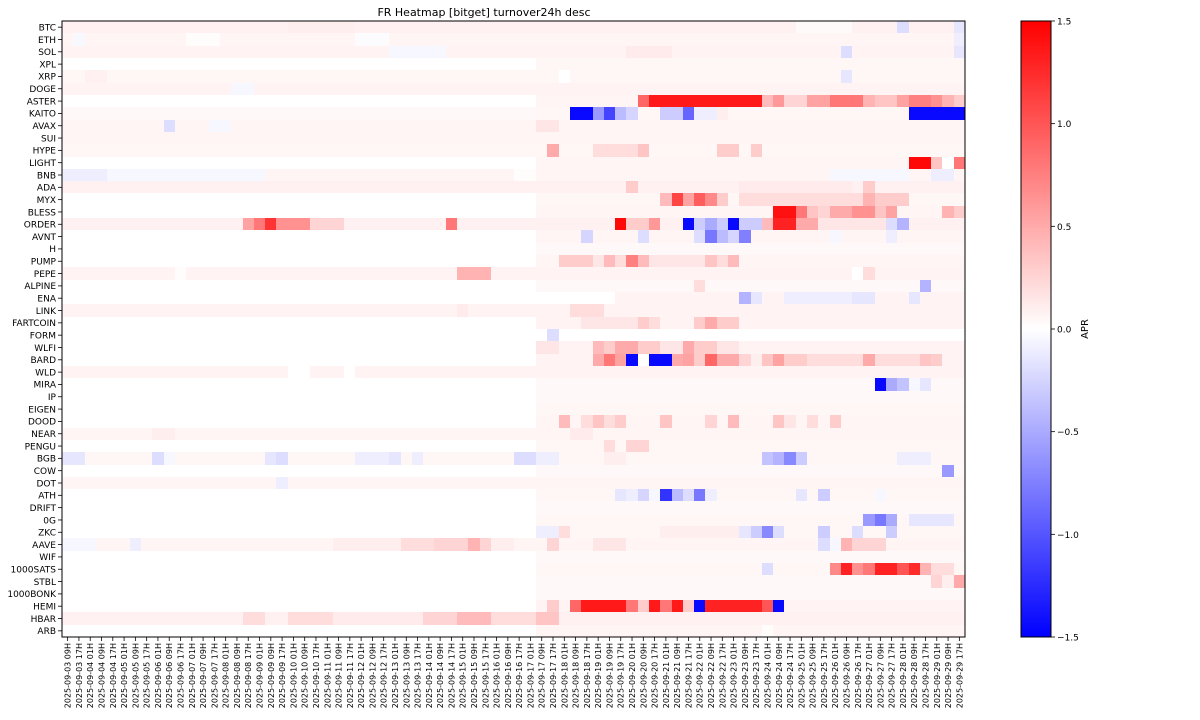 This screenshot has width=1200, height=720. I want to click on row-label: ETH, so click(47, 41).